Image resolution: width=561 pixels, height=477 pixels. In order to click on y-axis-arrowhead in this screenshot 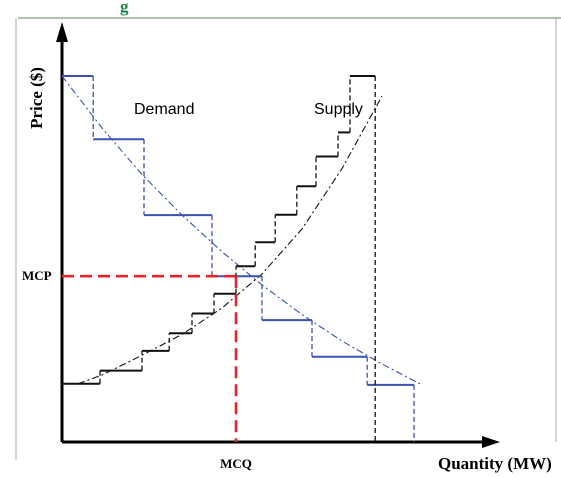, I will do `click(62, 32)`.